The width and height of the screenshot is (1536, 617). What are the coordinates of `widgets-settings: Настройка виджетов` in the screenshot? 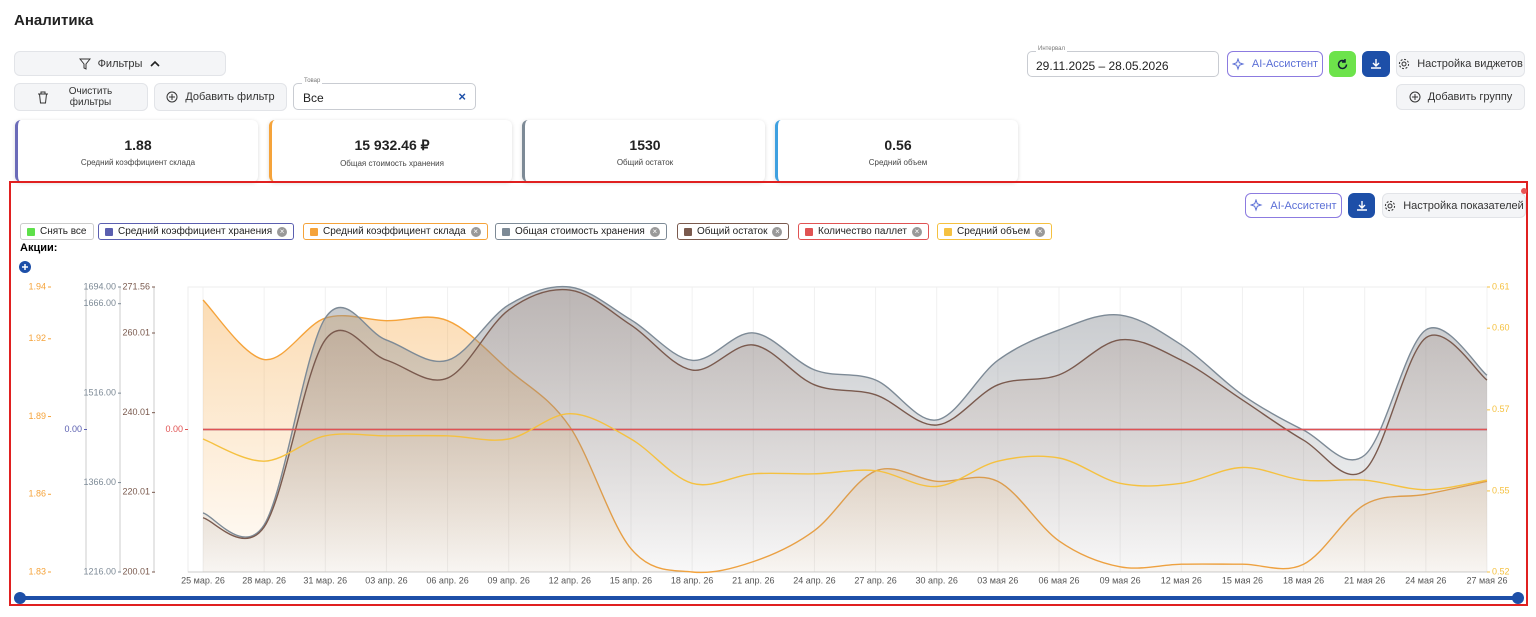 It's located at (1460, 64).